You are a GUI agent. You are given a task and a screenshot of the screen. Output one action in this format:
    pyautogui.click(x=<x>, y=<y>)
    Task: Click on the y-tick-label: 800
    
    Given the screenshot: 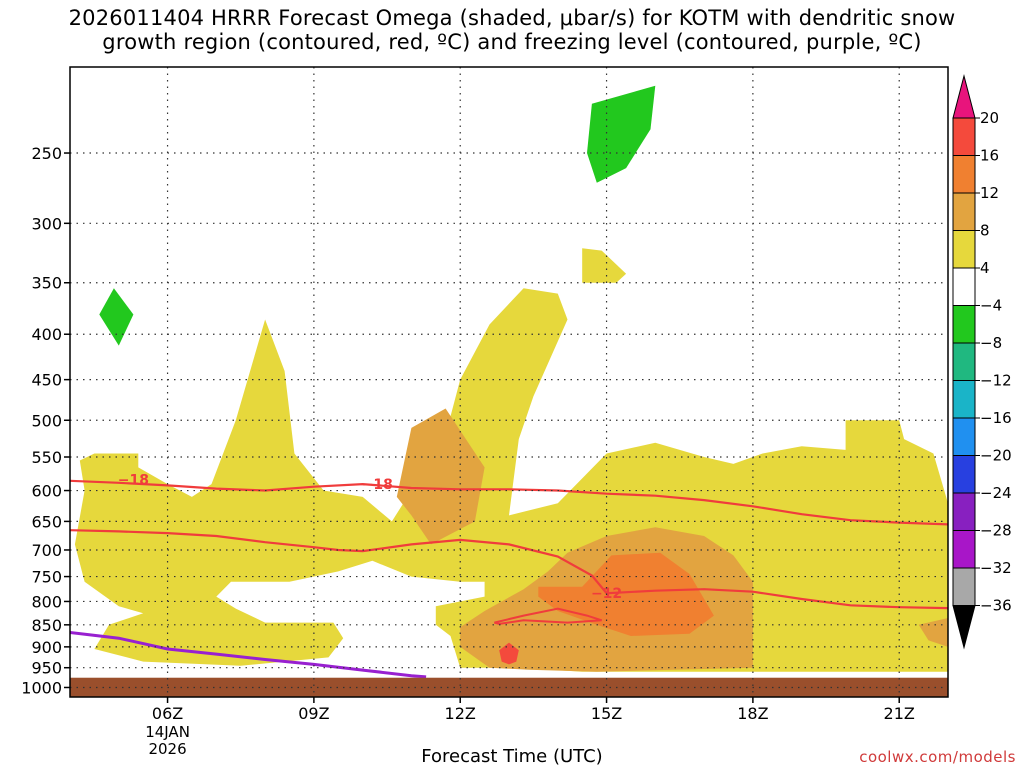 What is the action you would take?
    pyautogui.click(x=46, y=601)
    